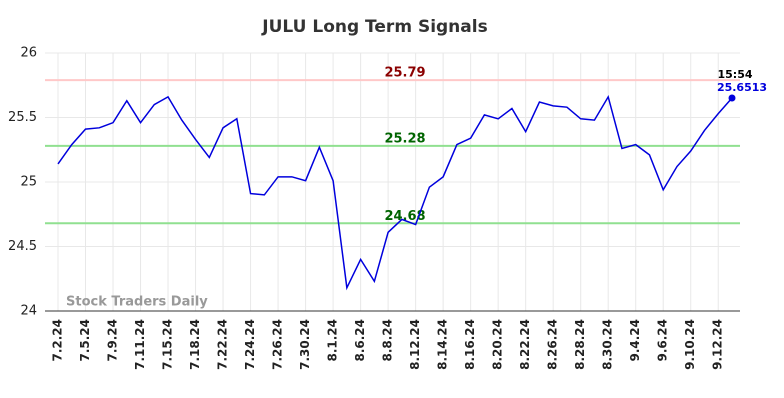 Image resolution: width=784 pixels, height=398 pixels. Describe the element at coordinates (732, 98) in the screenshot. I see `last-point` at that location.